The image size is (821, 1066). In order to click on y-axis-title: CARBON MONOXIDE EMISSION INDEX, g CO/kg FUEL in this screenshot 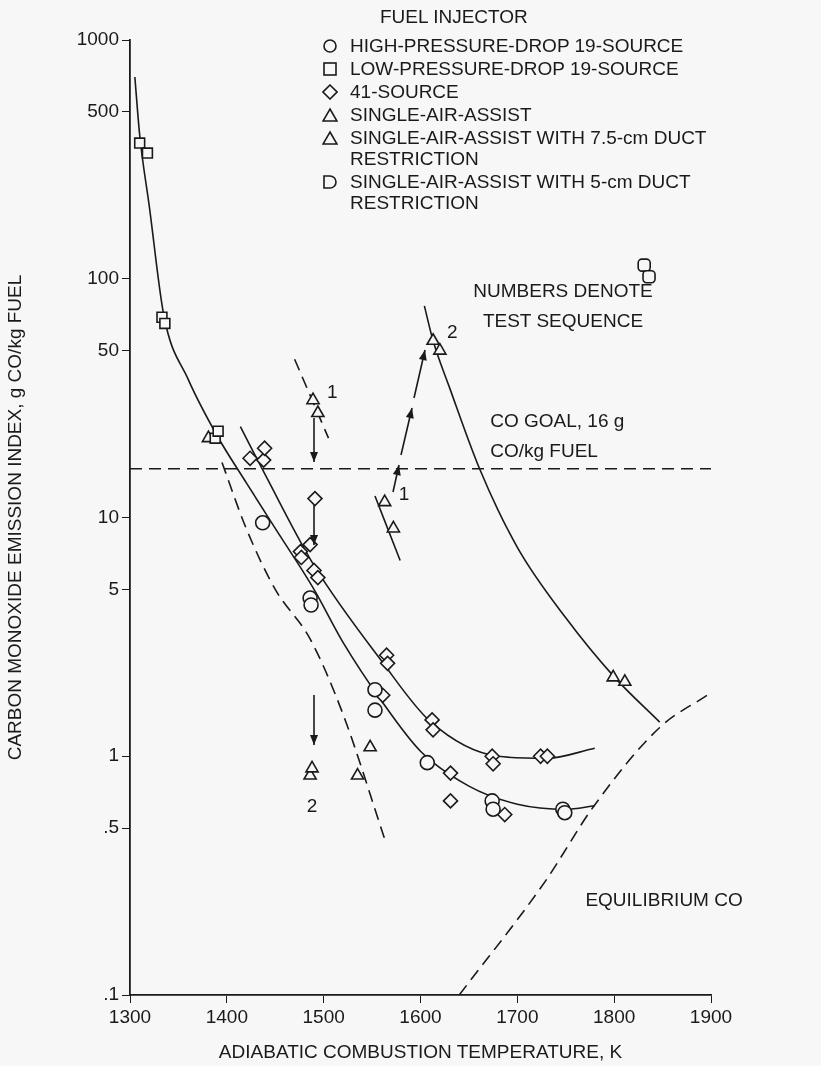, I will do `click(14, 517)`.